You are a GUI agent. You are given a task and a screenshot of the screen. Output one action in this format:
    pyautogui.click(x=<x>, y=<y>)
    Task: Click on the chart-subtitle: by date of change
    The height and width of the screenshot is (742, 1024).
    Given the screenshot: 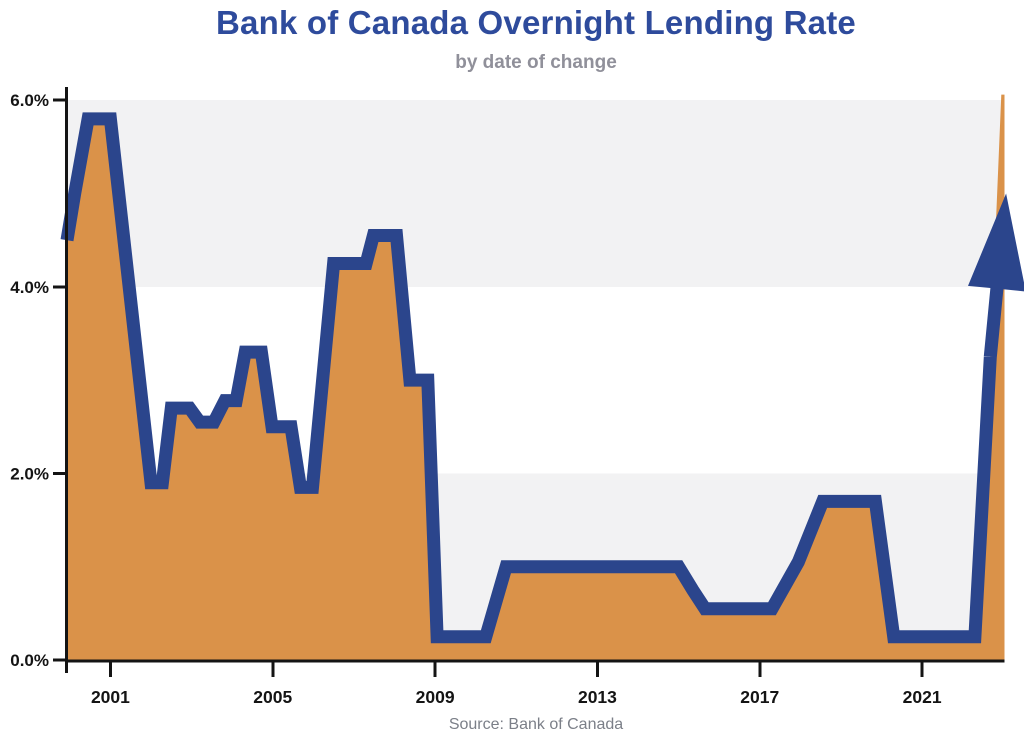 What is the action you would take?
    pyautogui.click(x=536, y=62)
    